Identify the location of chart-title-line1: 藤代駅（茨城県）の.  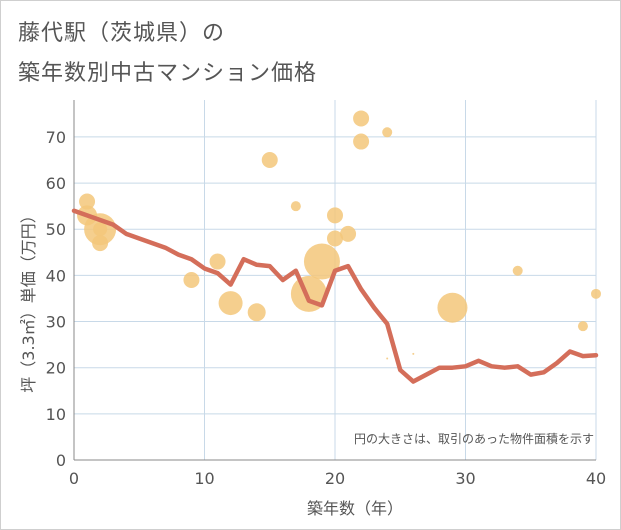
(122, 33).